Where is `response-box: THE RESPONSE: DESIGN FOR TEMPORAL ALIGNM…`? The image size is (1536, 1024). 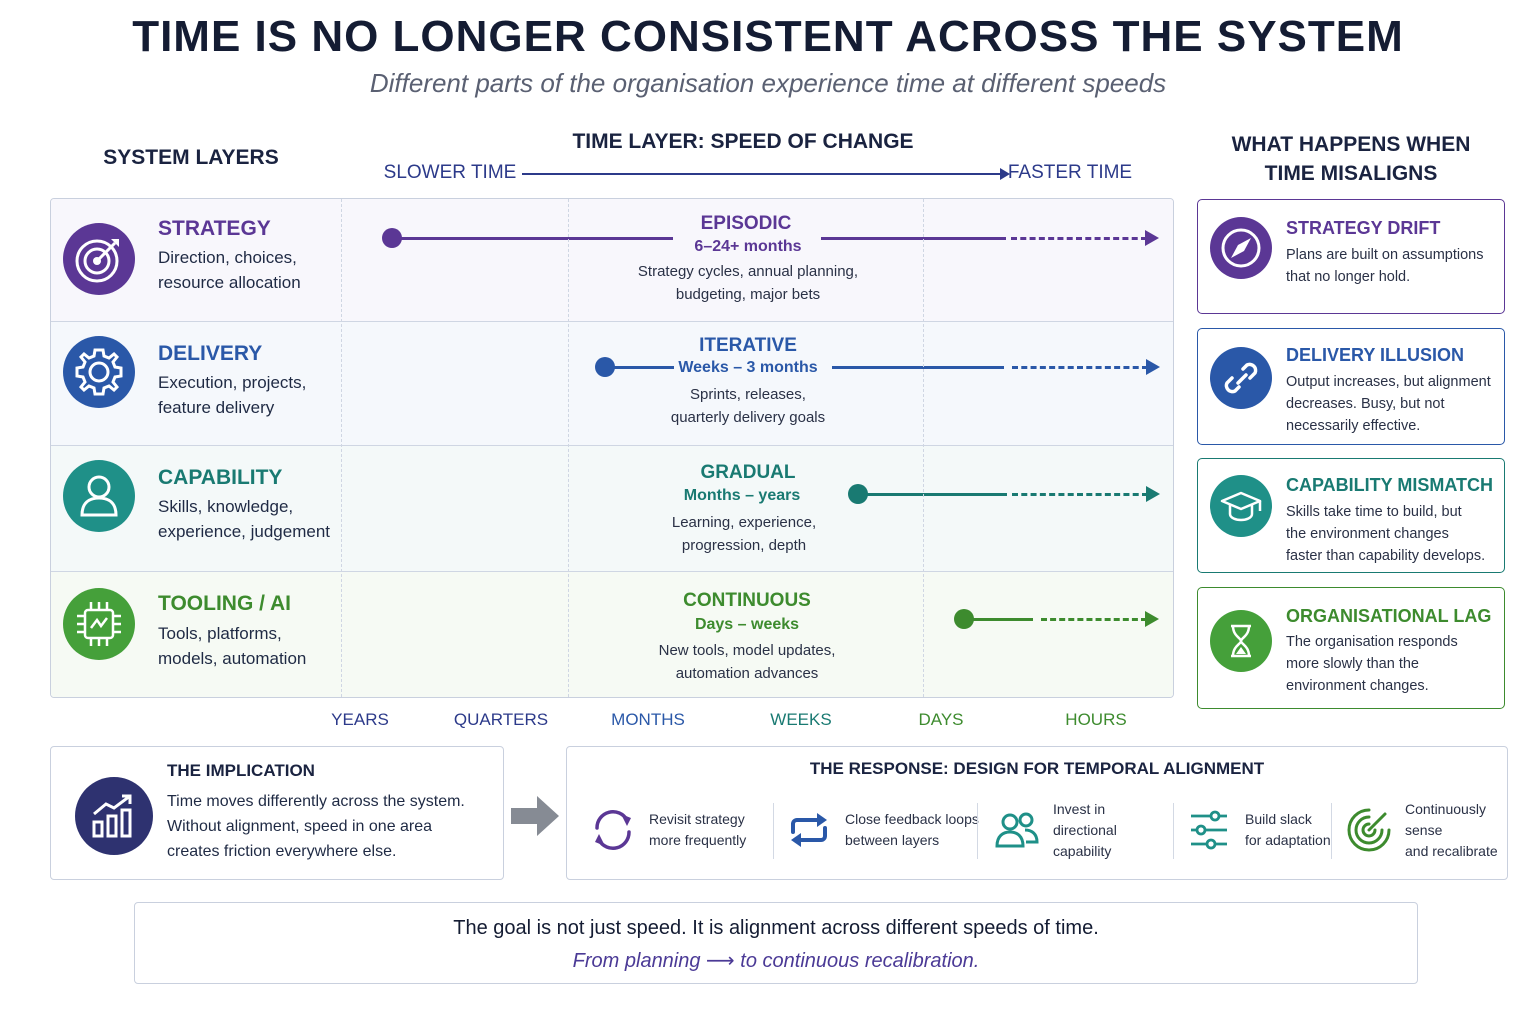 response-box: THE RESPONSE: DESIGN FOR TEMPORAL ALIGNM… is located at coordinates (1037, 813).